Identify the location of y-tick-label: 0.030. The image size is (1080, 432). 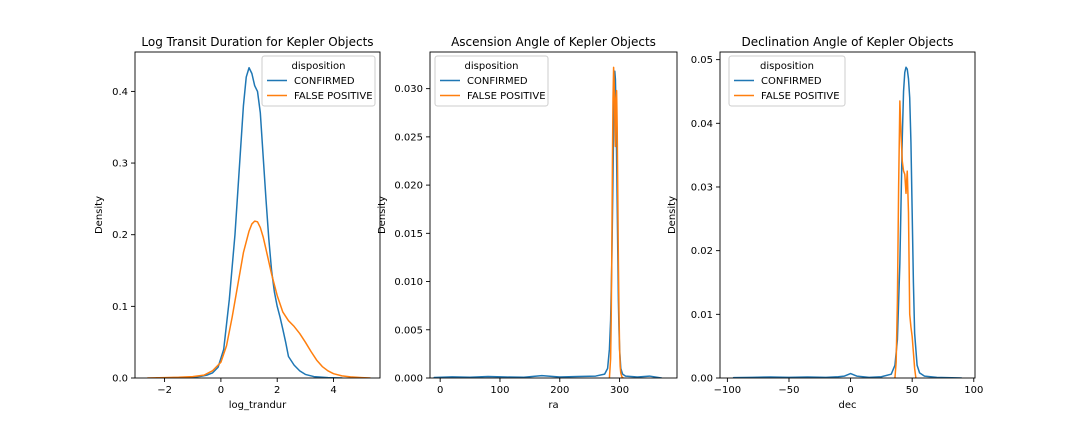
(408, 89).